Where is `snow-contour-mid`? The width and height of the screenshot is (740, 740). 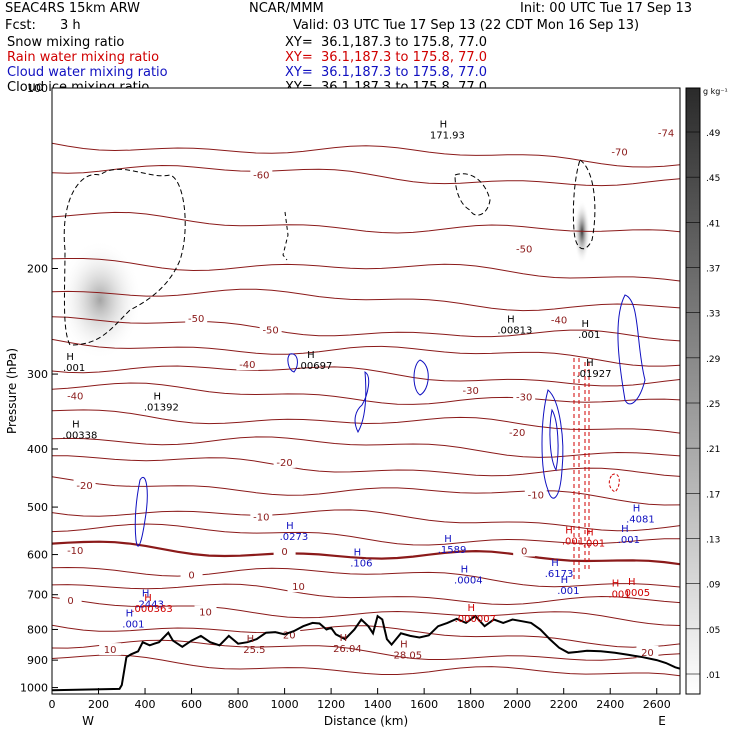 snow-contour-mid is located at coordinates (472, 194).